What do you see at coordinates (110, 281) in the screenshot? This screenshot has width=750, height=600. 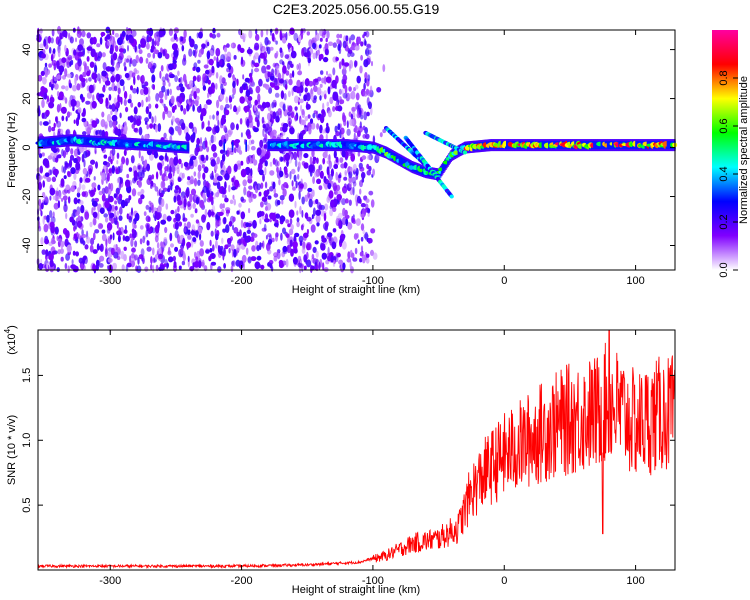 I see `spectrogram-x-tick-label: -300` at bounding box center [110, 281].